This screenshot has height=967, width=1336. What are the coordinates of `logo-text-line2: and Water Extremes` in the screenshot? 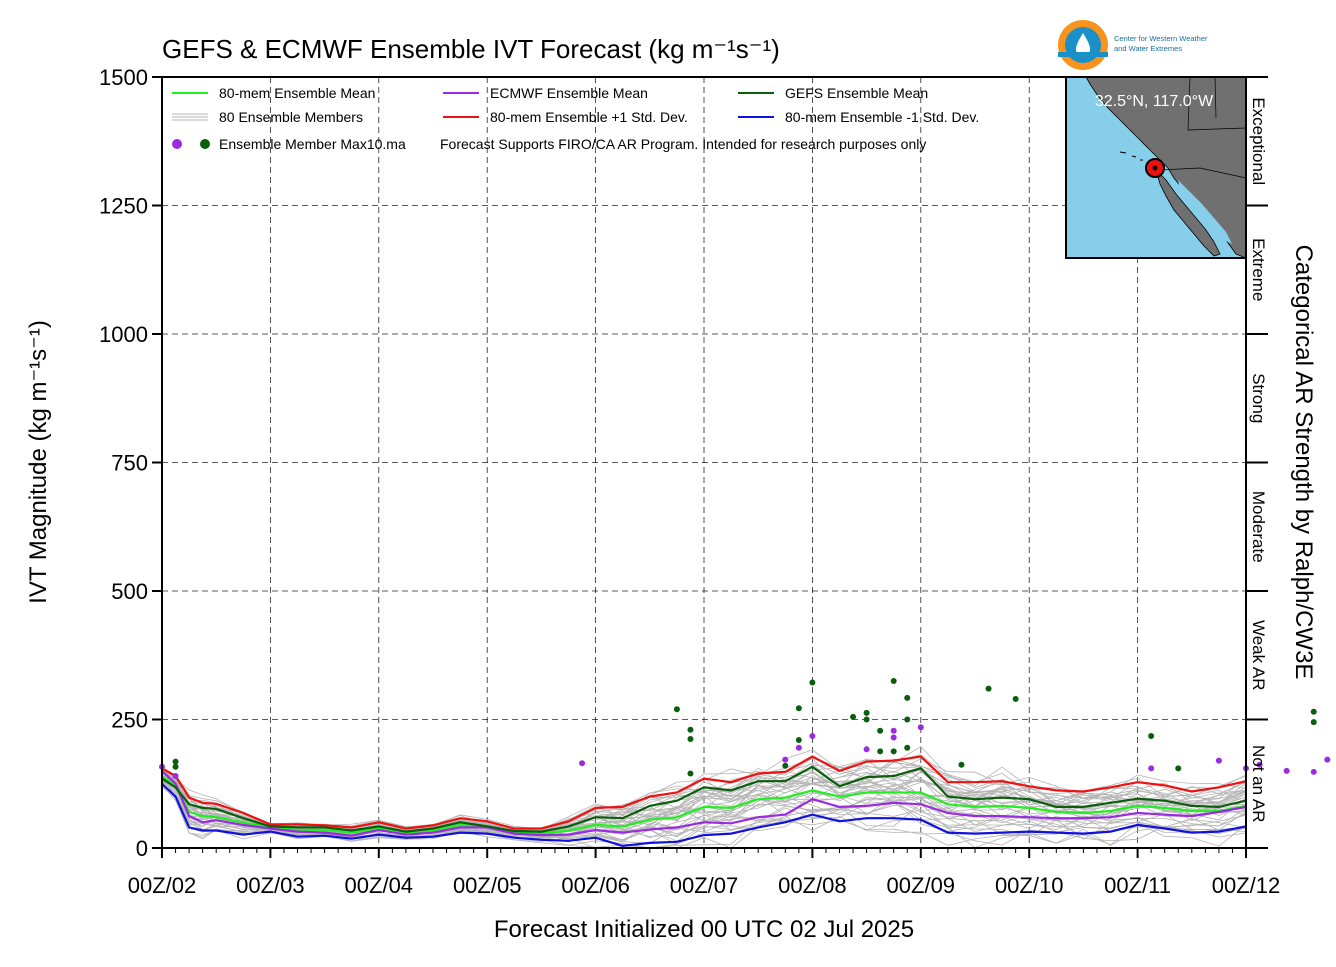 It's located at (1148, 48).